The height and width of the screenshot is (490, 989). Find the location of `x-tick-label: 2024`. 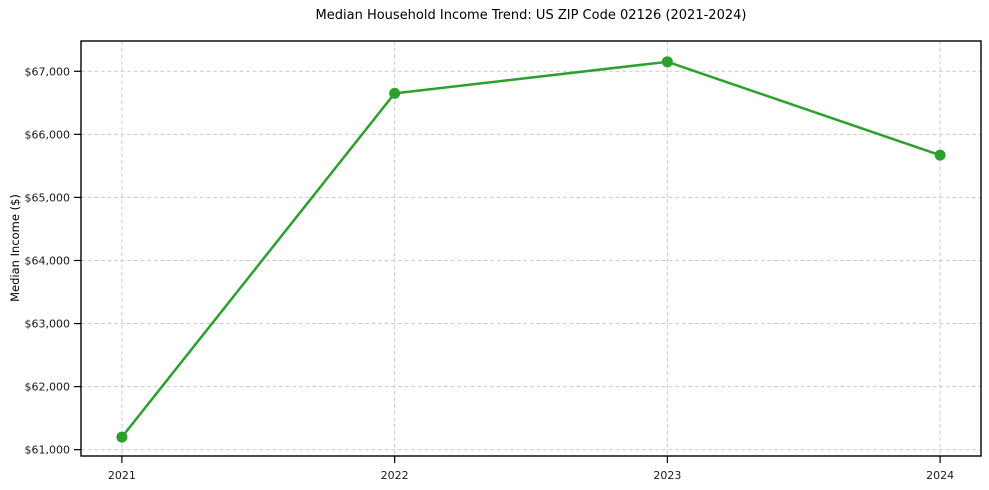

x-tick-label: 2024 is located at coordinates (940, 475).